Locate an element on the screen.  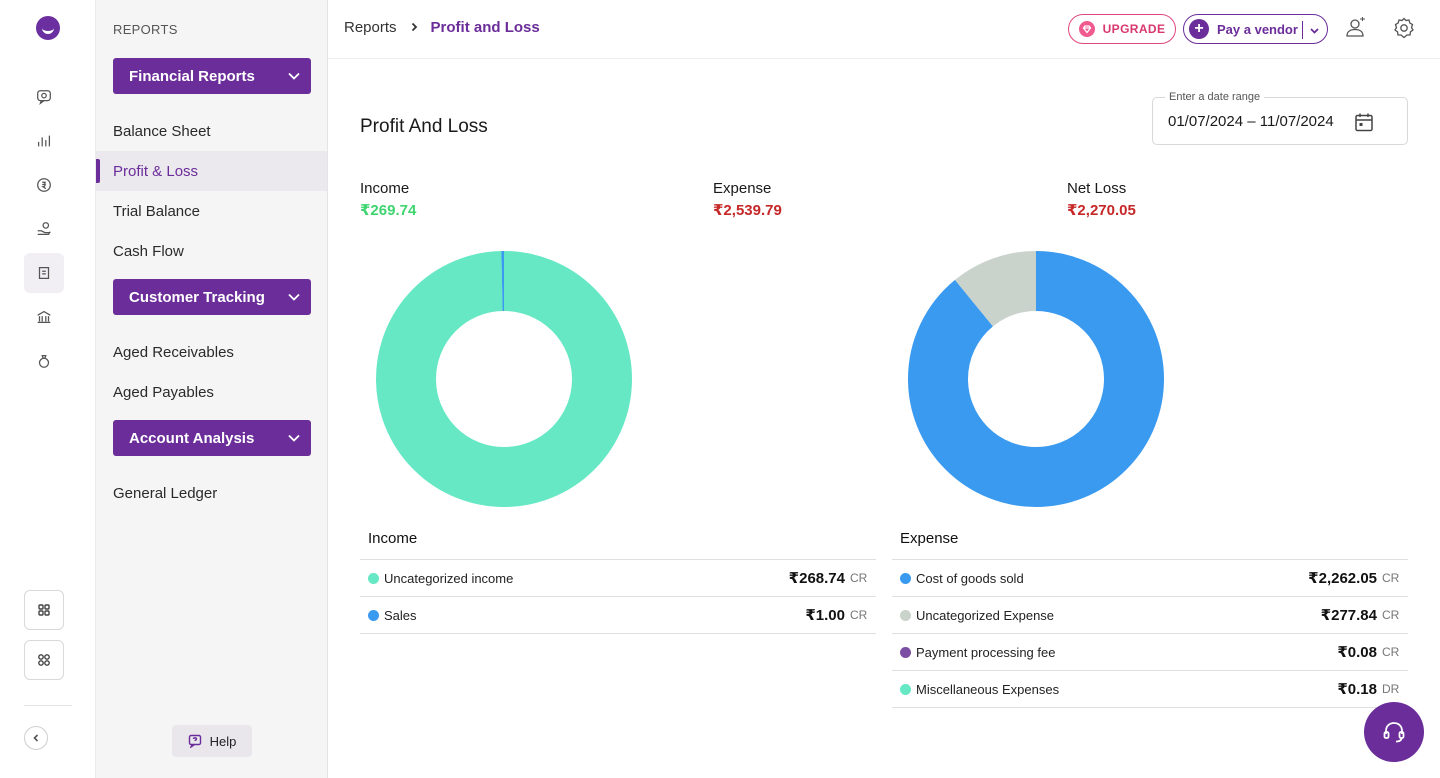
help-label: Help is located at coordinates (223, 741).